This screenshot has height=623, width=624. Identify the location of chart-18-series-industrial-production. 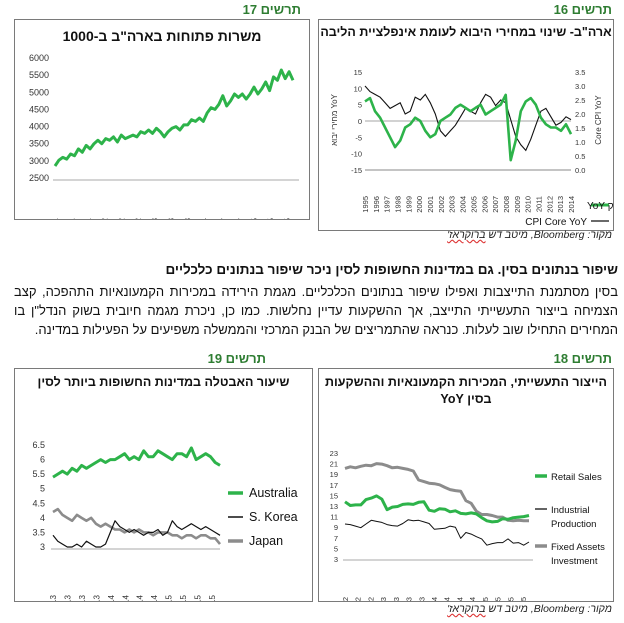
(437, 532).